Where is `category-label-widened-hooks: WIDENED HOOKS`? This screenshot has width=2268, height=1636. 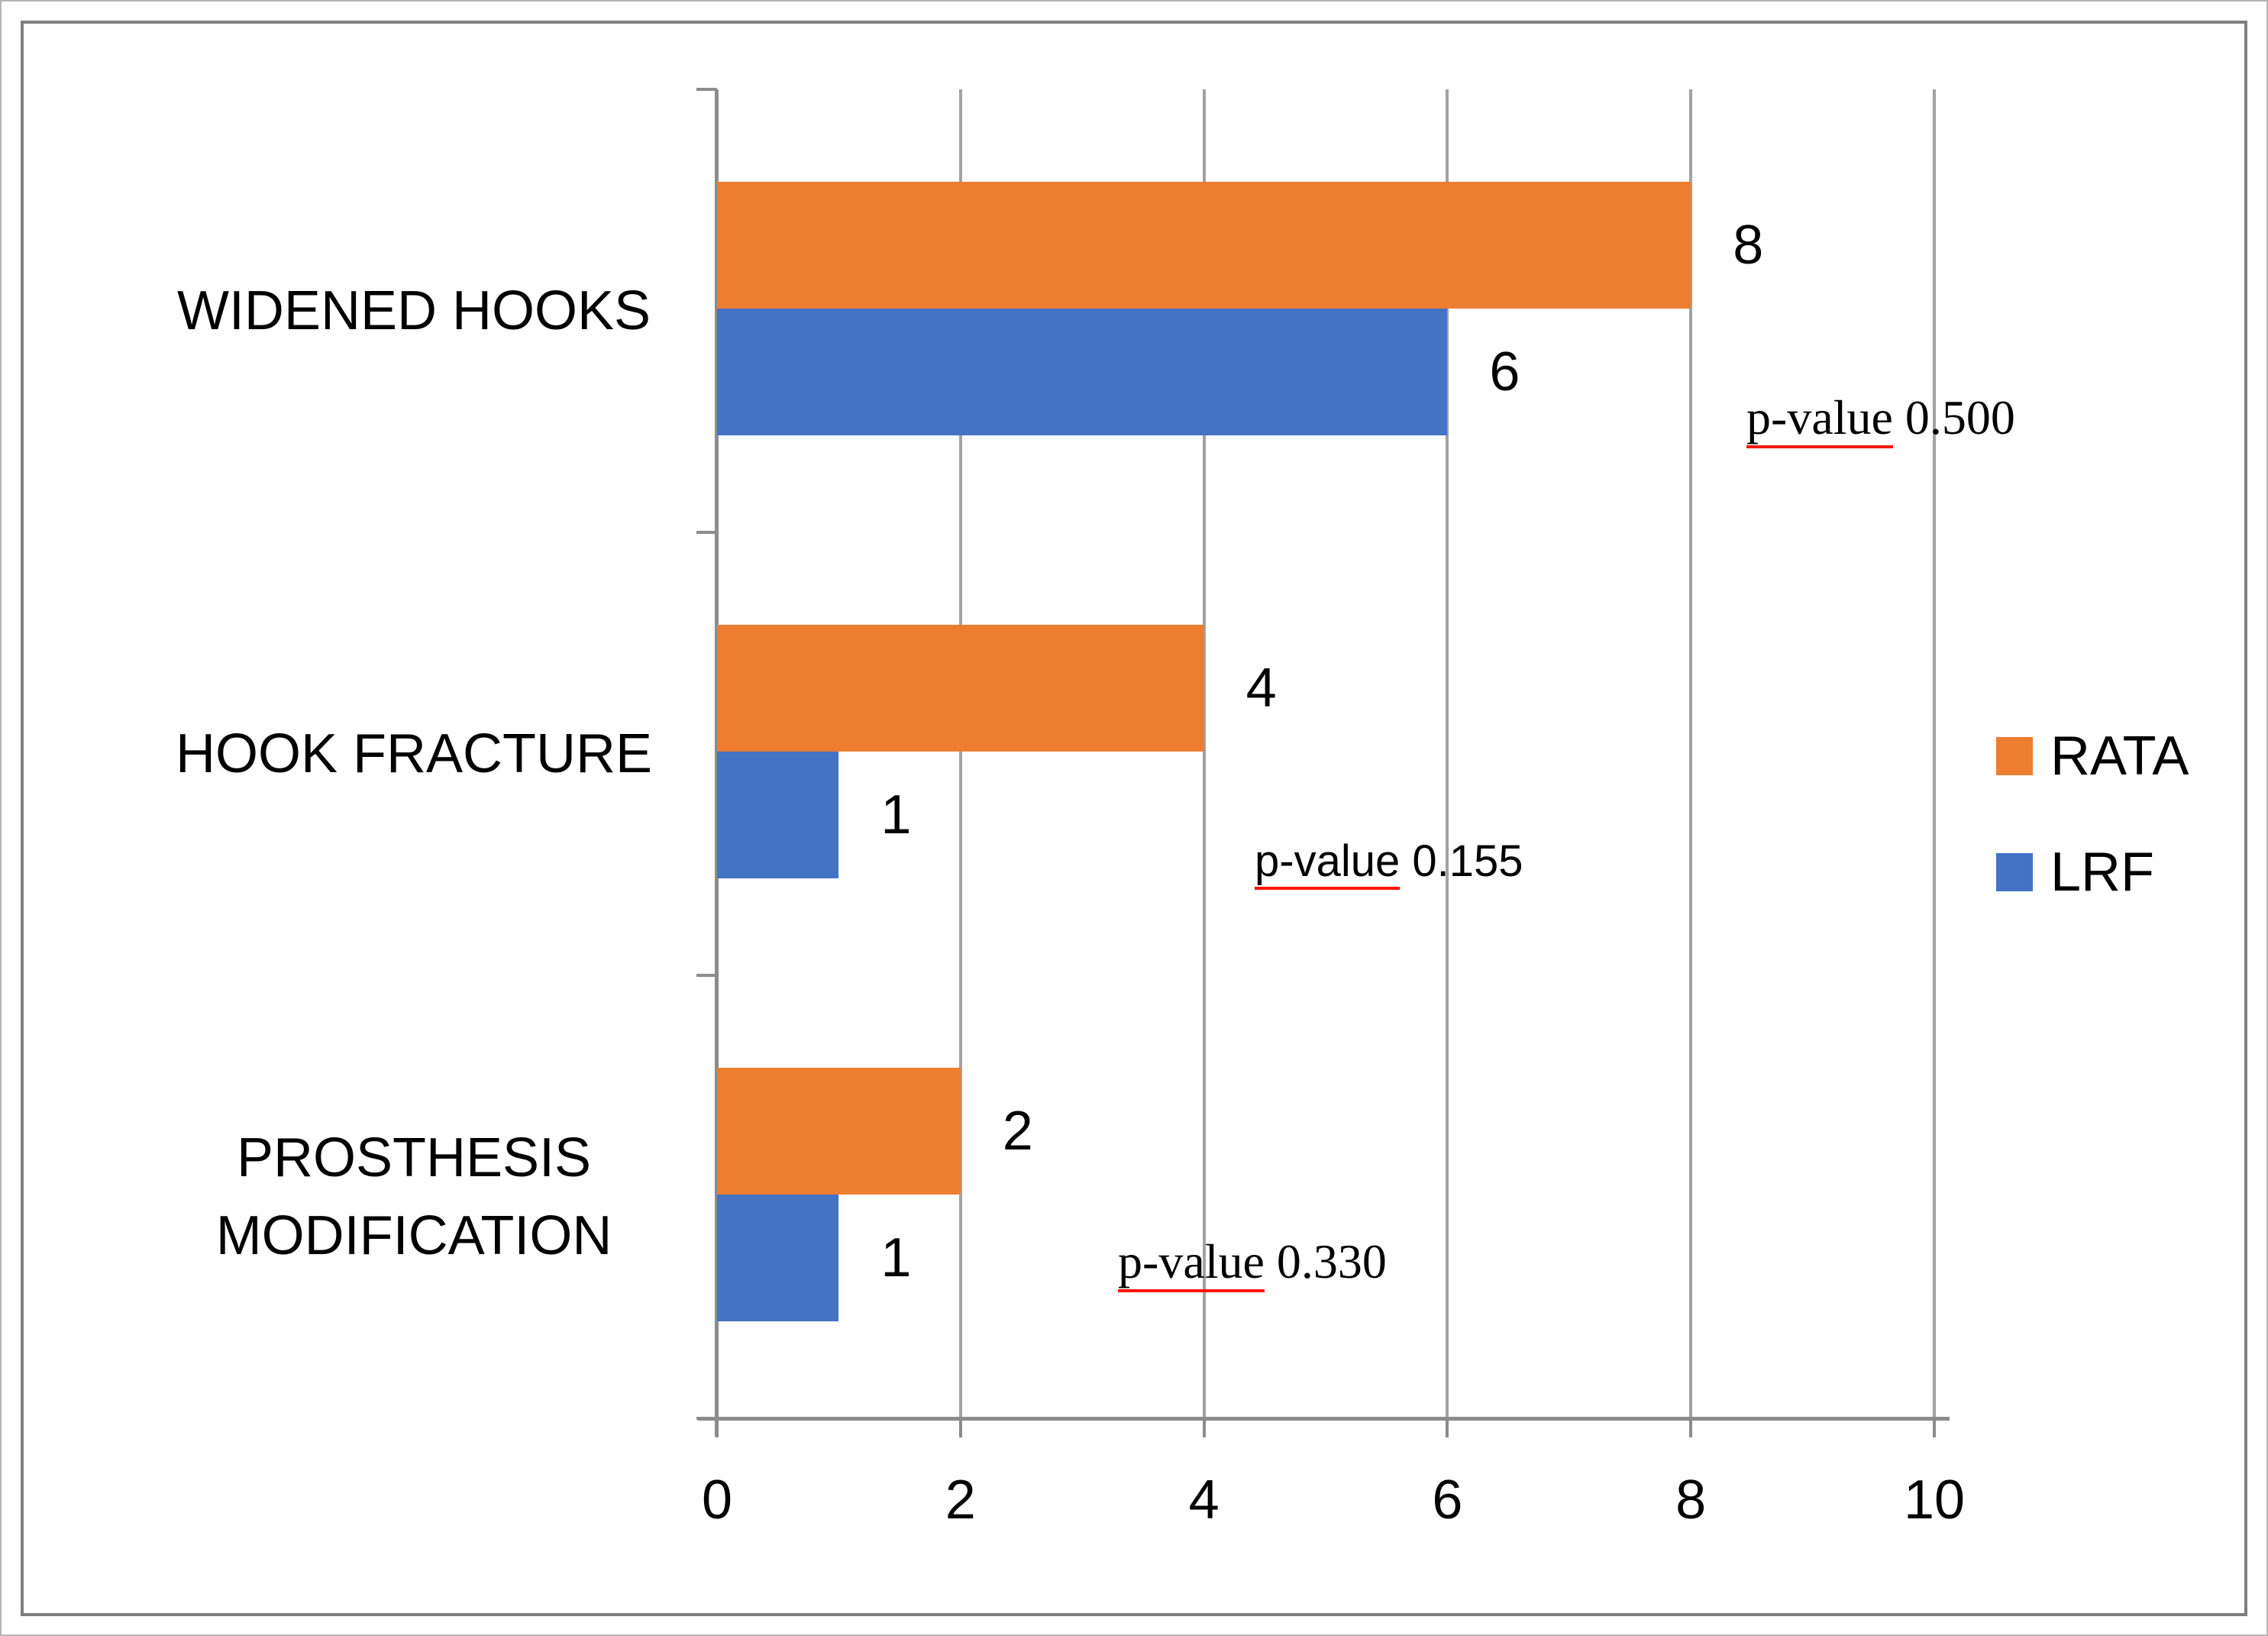
category-label-widened-hooks: WIDENED HOOKS is located at coordinates (414, 310).